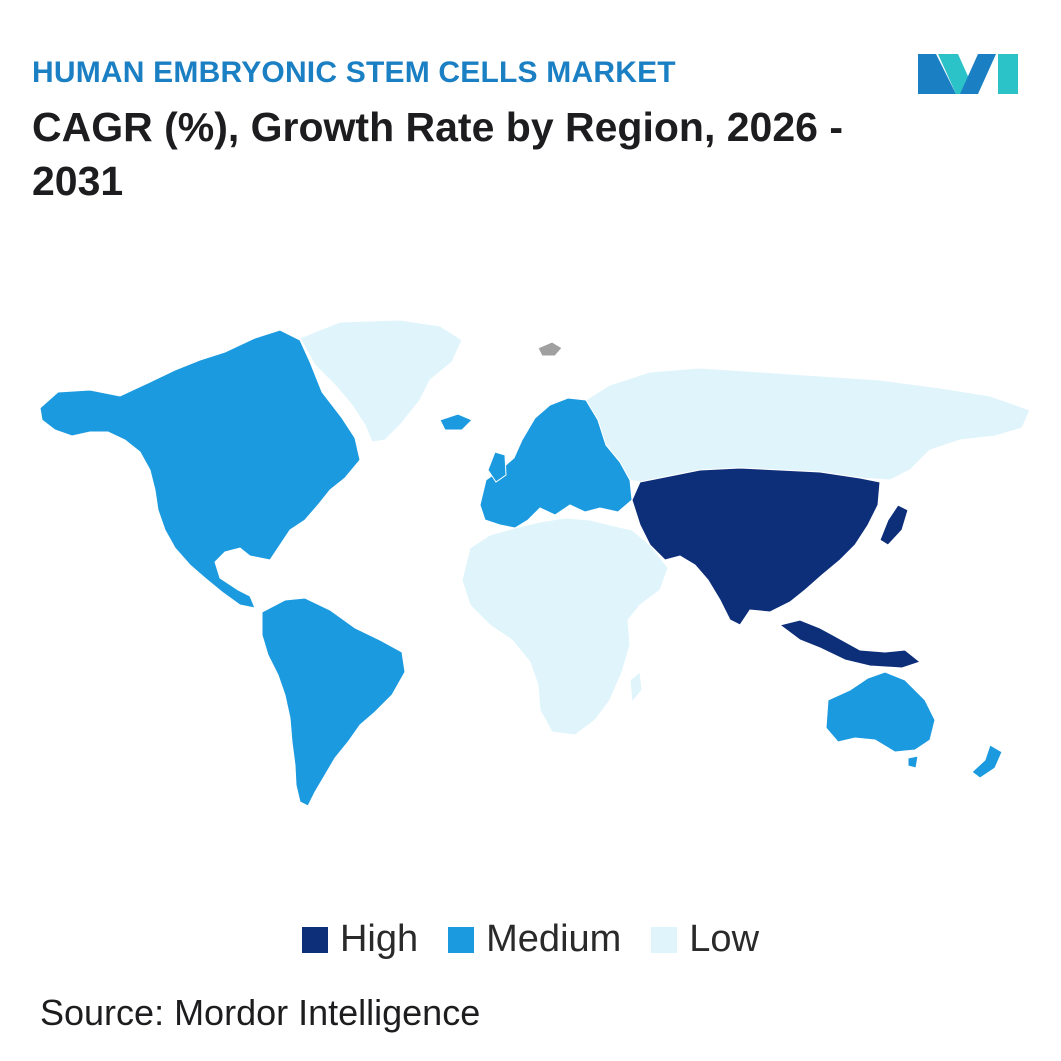 The width and height of the screenshot is (1061, 1061). What do you see at coordinates (379, 939) in the screenshot?
I see `legend-label: High` at bounding box center [379, 939].